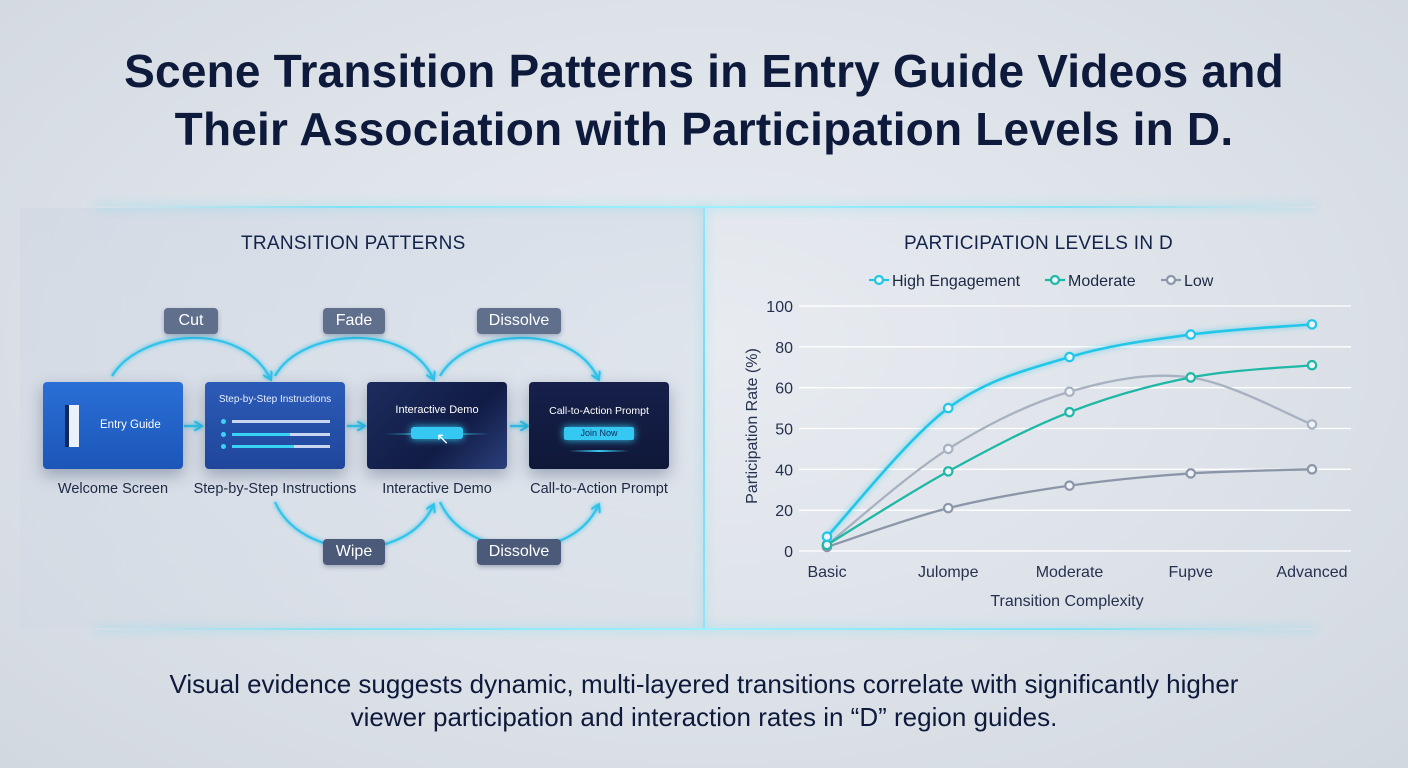 The height and width of the screenshot is (768, 1408). What do you see at coordinates (599, 489) in the screenshot?
I see `call-to-action-label: Call-to-Action Prompt` at bounding box center [599, 489].